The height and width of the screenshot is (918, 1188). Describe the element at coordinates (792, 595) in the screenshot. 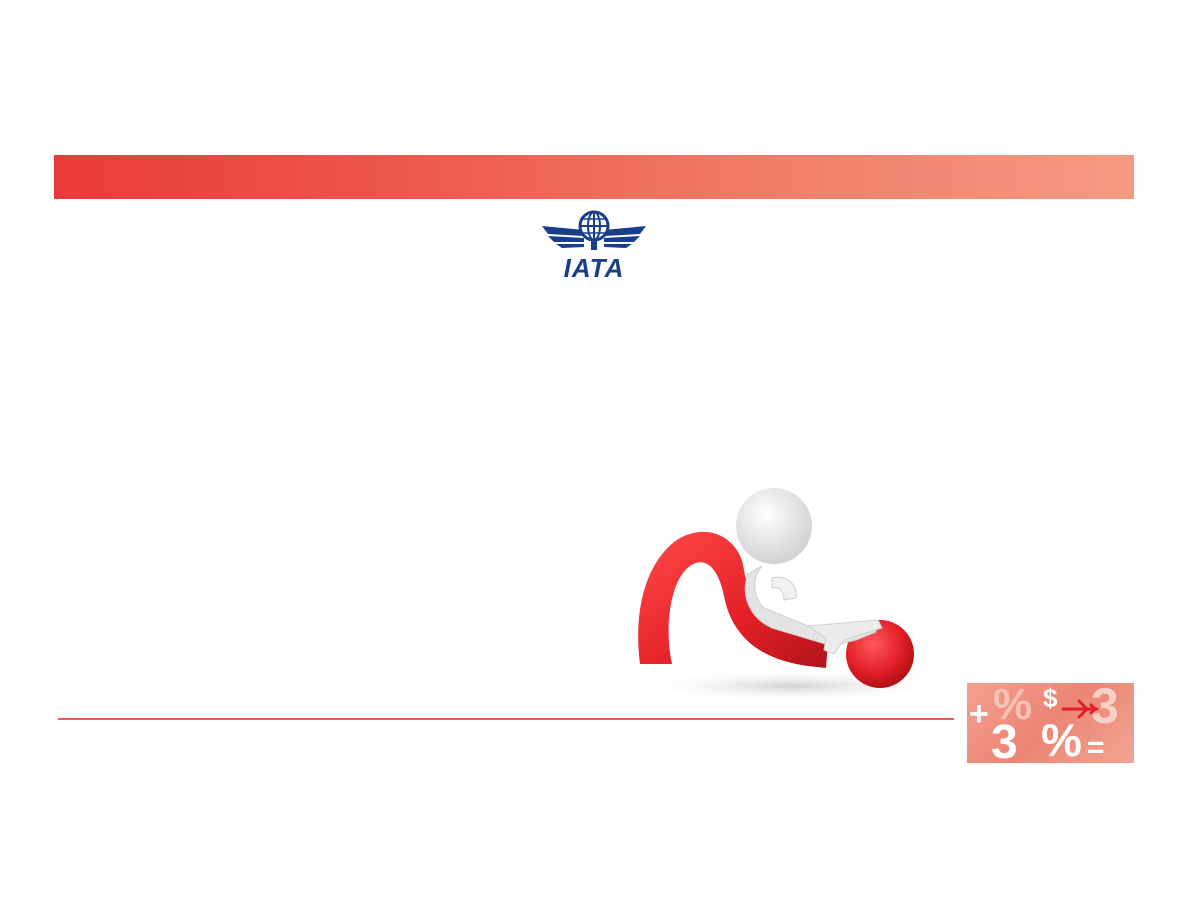

I see `question-mark-person-icon` at that location.